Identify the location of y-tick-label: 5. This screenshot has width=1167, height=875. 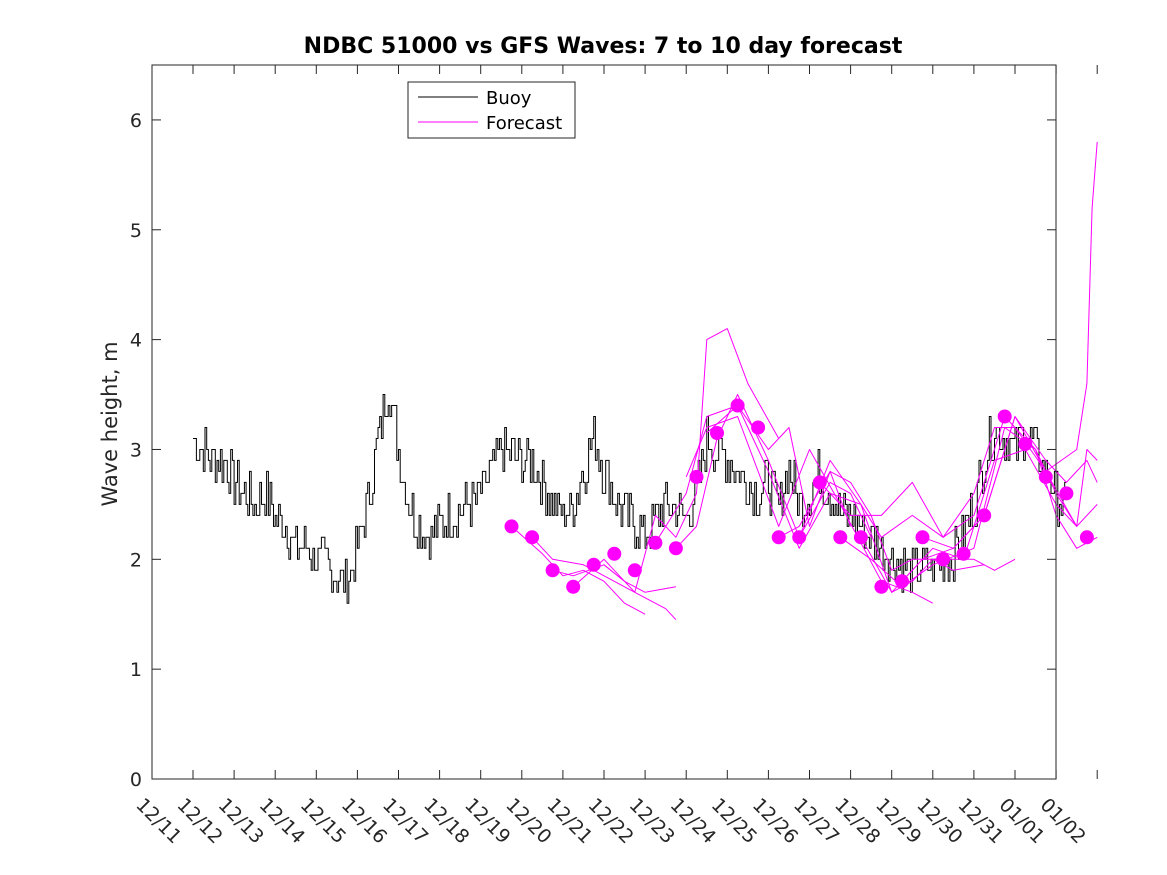
(136, 231).